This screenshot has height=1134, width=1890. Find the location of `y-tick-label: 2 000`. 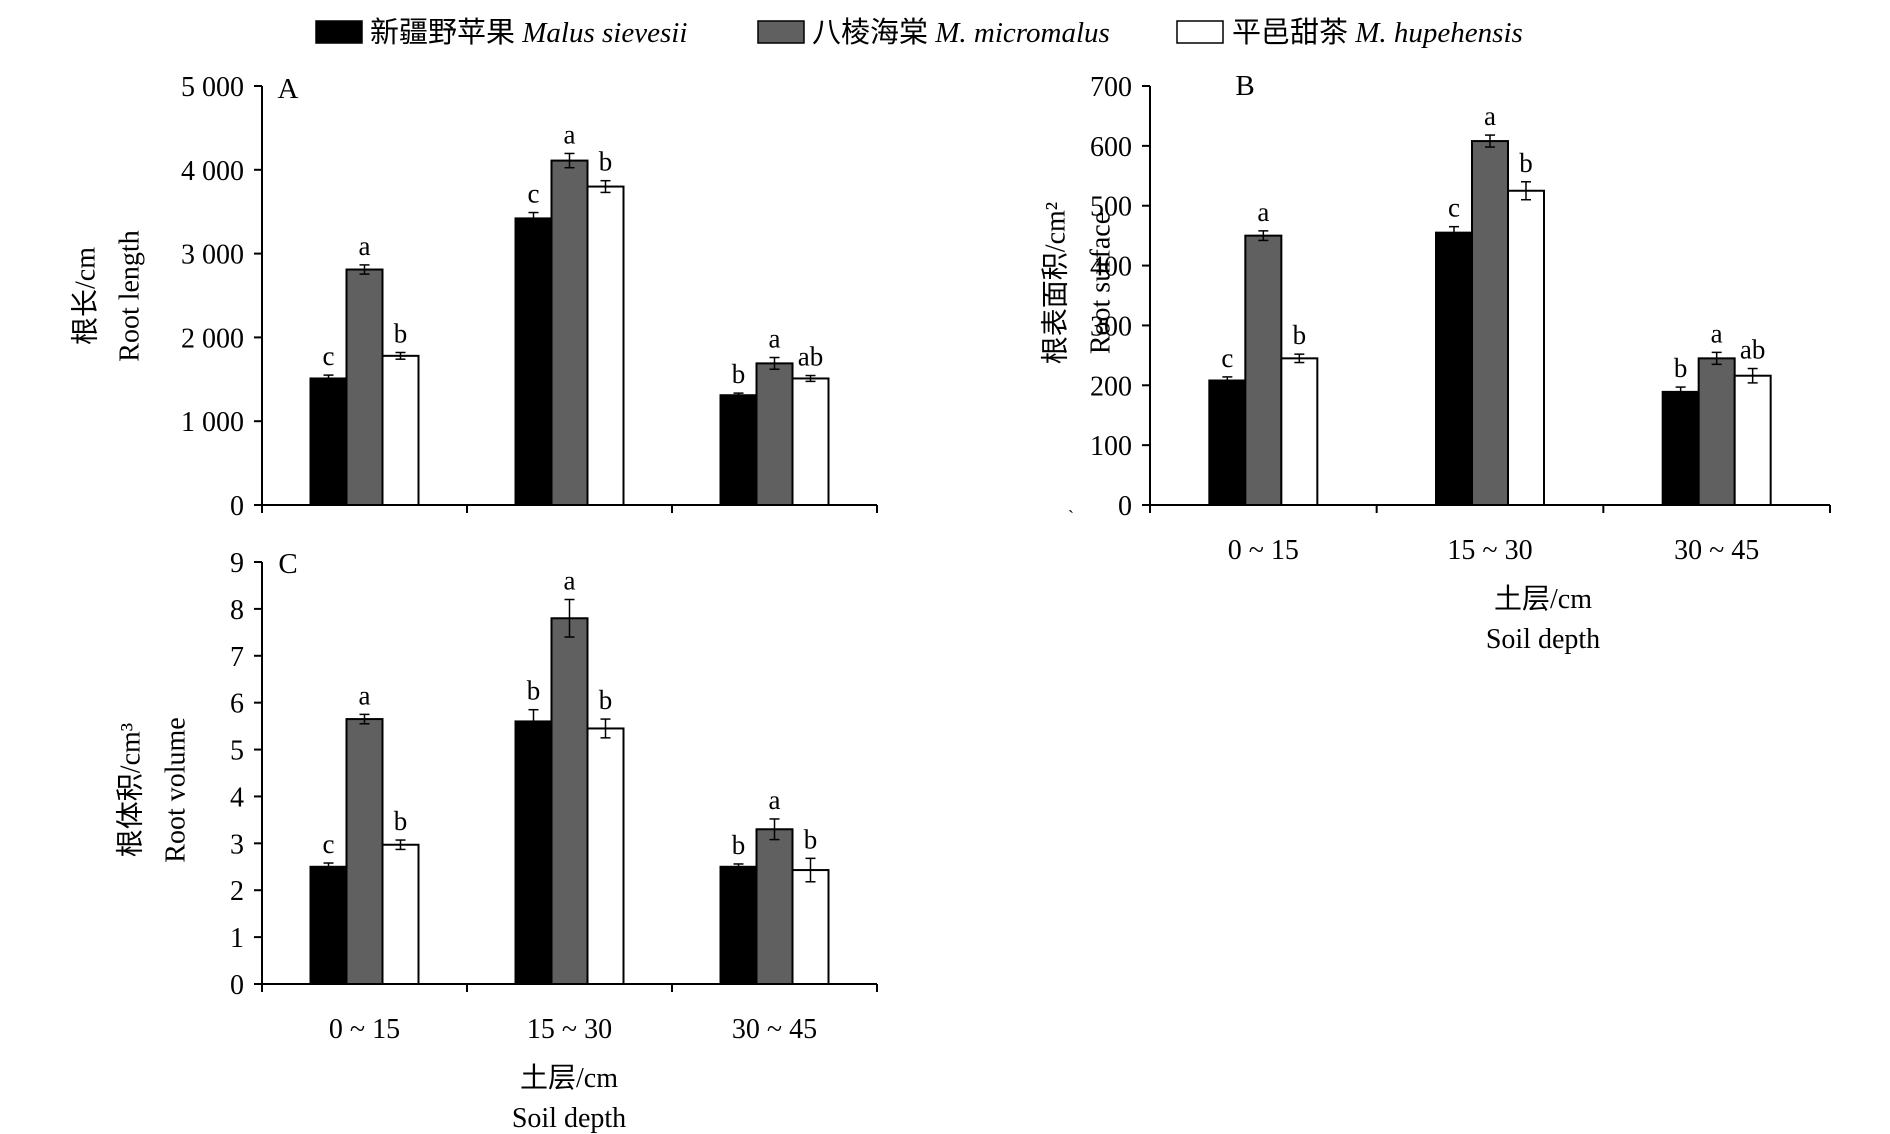

y-tick-label: 2 000 is located at coordinates (212, 338).